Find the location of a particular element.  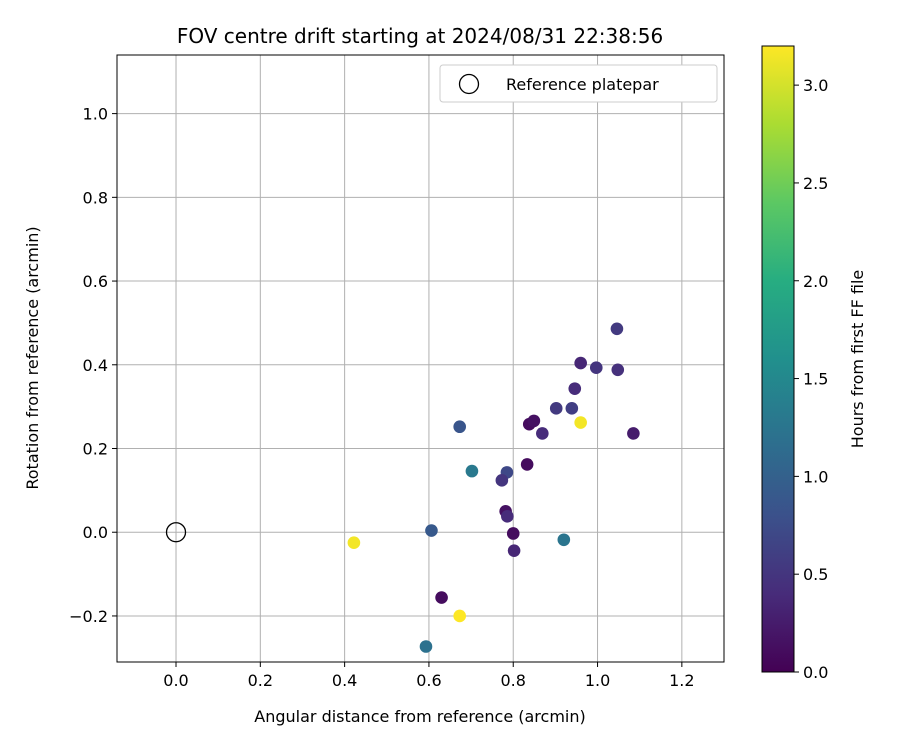

colorbar is located at coordinates (778, 359).